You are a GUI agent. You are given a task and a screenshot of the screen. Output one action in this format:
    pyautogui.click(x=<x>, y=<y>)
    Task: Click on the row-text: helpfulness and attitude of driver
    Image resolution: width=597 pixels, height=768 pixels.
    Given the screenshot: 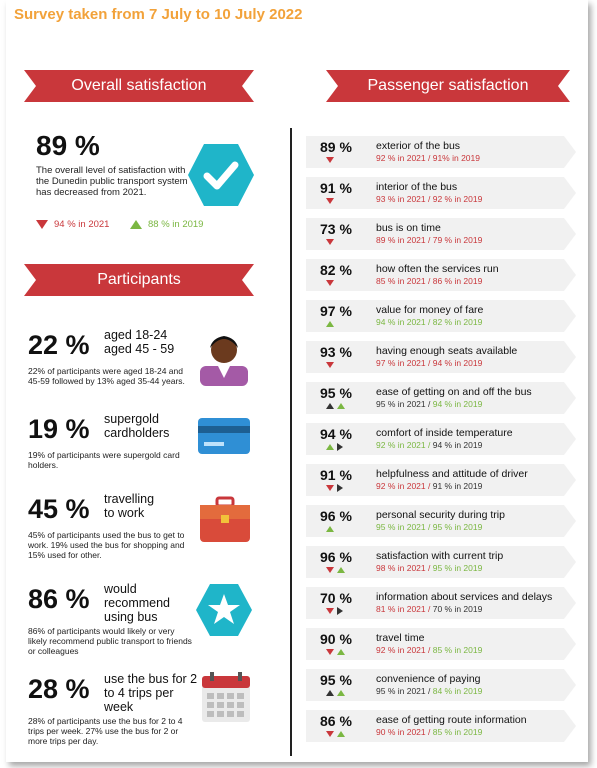 What is the action you would take?
    pyautogui.click(x=452, y=474)
    